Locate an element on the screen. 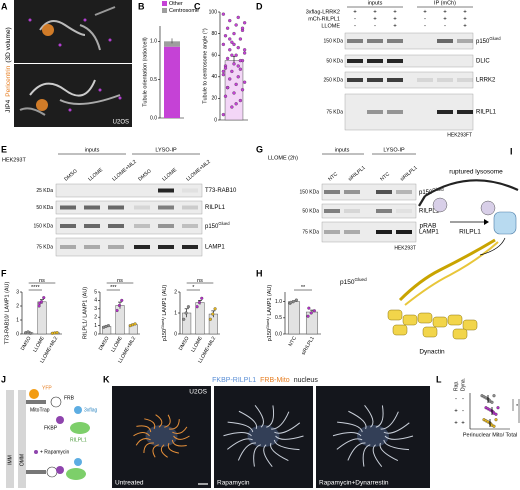 This screenshot has height=490, width=520. y-axis-label: Tubule orientation (ratio/cell) is located at coordinates (145, 72).